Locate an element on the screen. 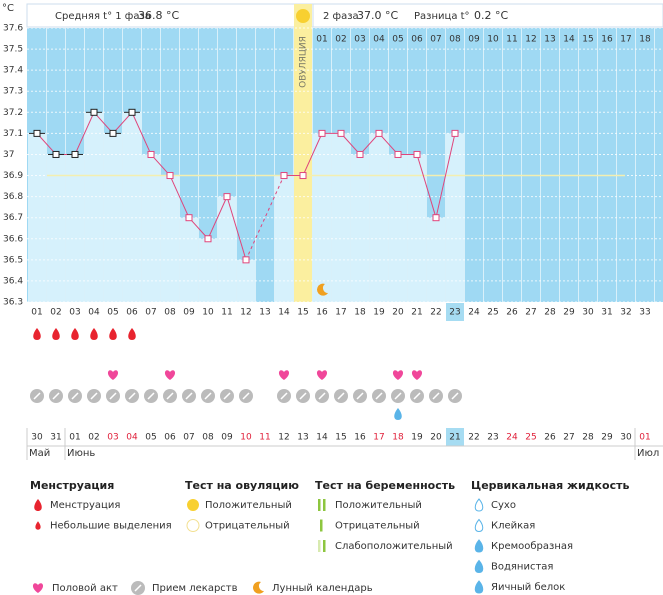 Image resolution: width=663 pixels, height=595 pixels. date-label: 08 is located at coordinates (208, 438).